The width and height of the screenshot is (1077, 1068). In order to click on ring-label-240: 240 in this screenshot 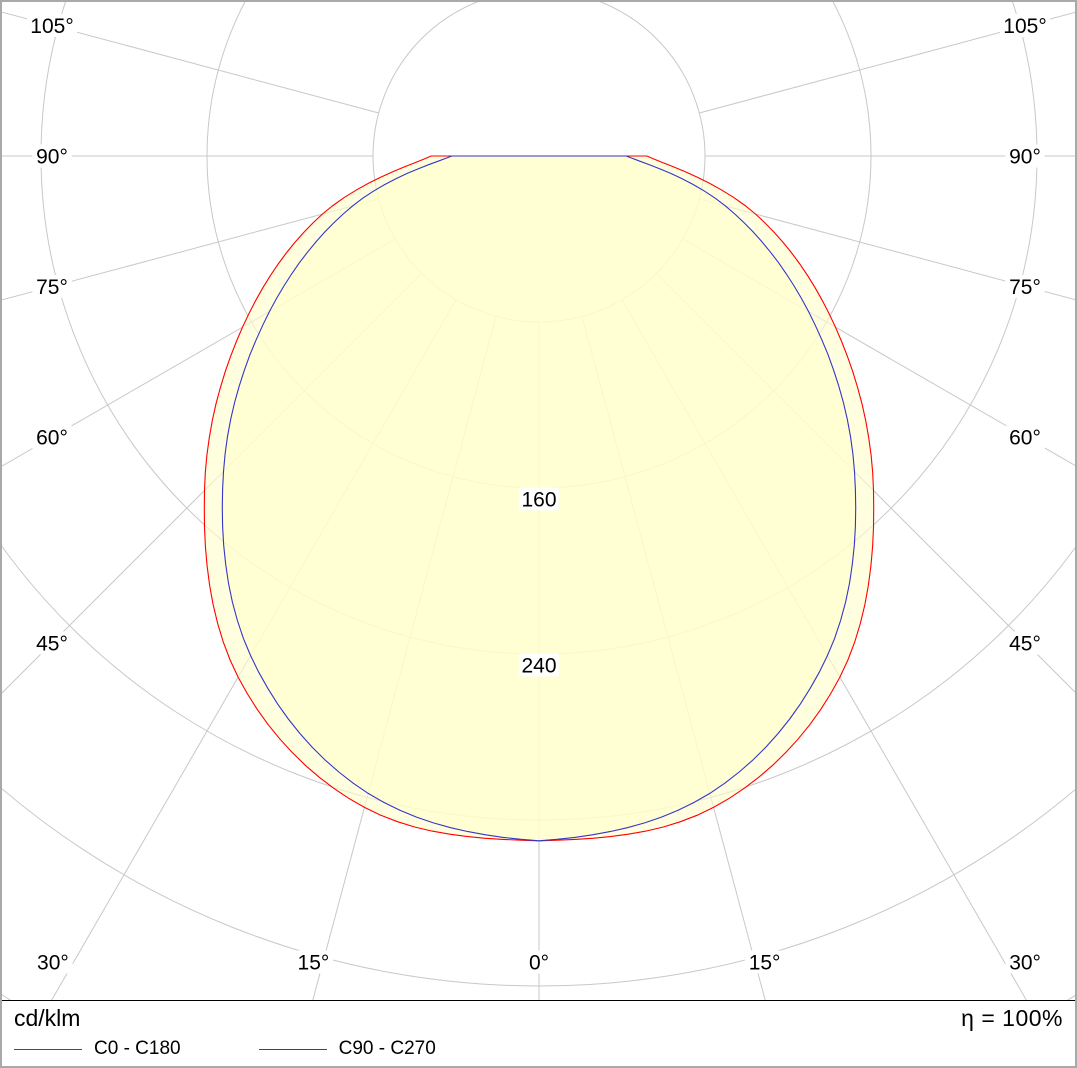, I will do `click(538, 666)`.